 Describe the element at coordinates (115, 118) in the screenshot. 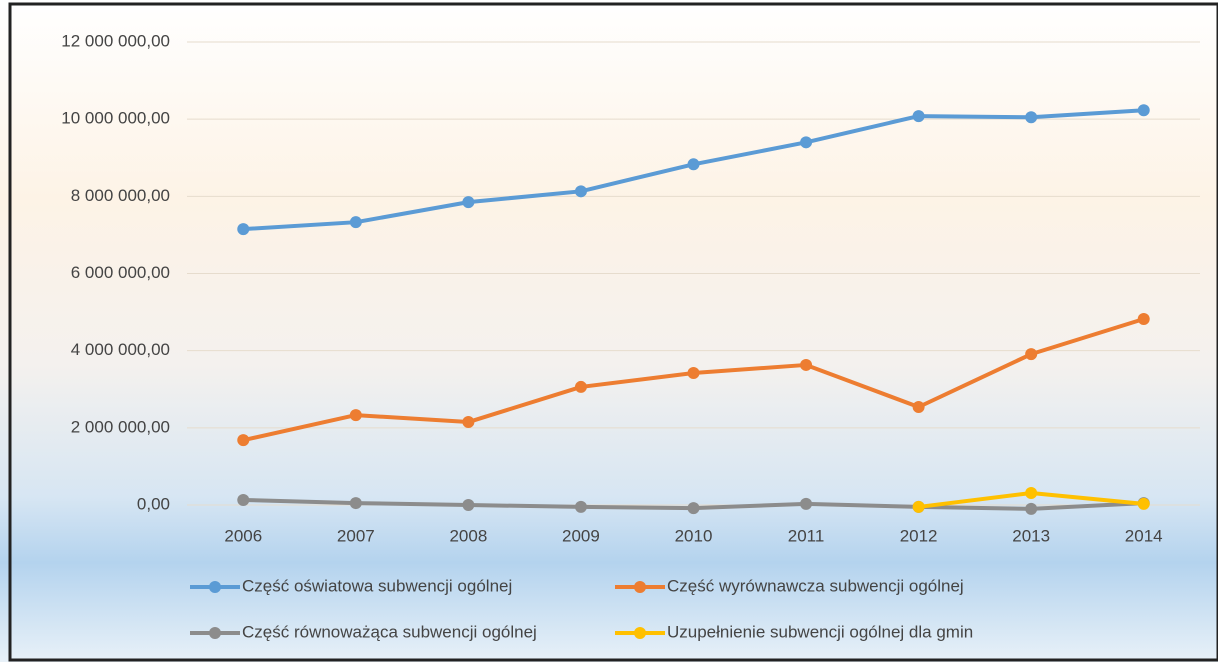

I see `y-tick-label: 10 000 000,00` at that location.